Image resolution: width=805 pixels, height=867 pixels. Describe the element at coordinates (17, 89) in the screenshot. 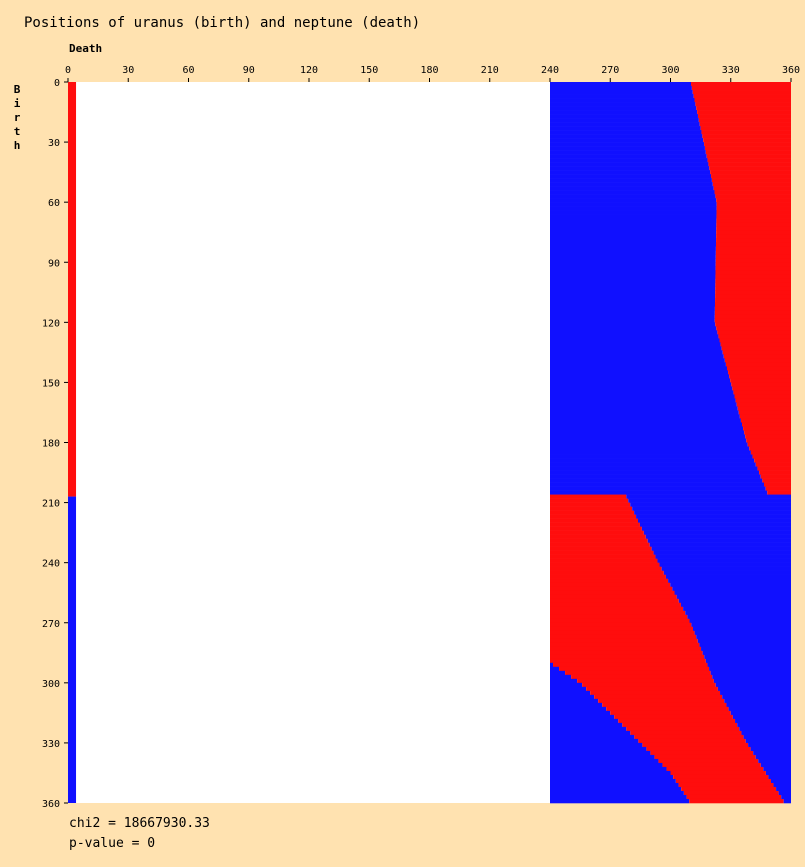

I see `y-axis-title-letter: B` at that location.